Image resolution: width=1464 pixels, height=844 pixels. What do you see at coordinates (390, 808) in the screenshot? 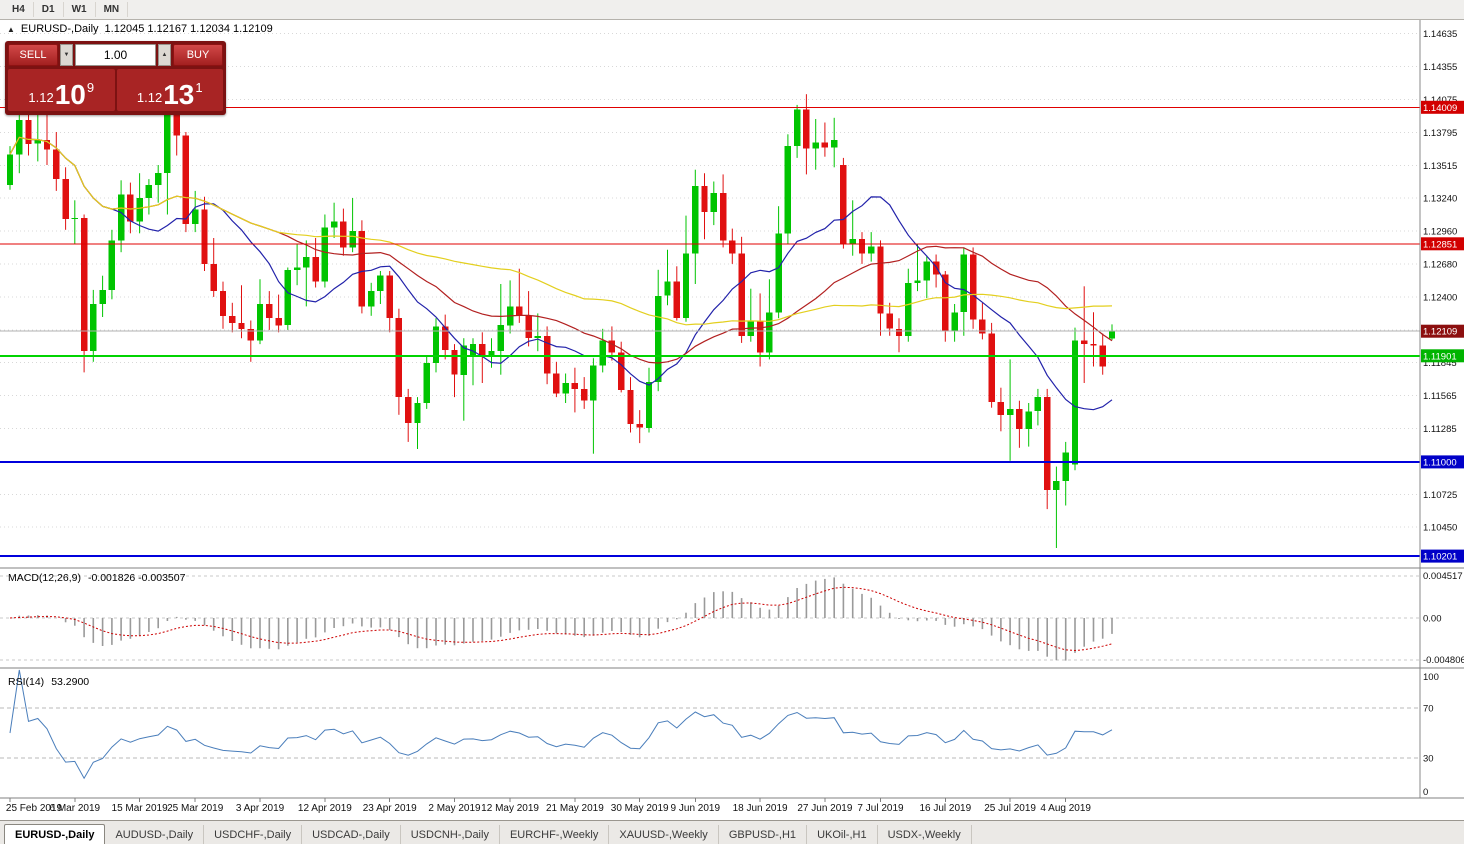
I see `svg-text: 23 Apr 2019` at bounding box center [390, 808].